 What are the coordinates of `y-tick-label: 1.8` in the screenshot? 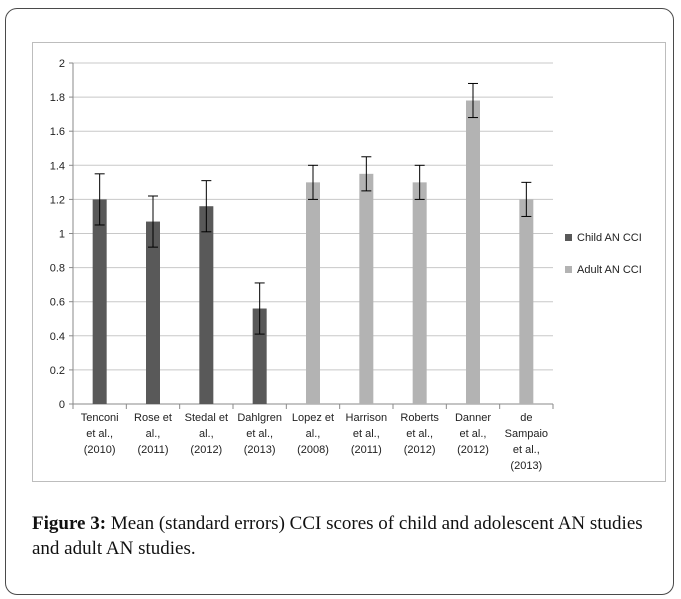 It's located at (57, 98).